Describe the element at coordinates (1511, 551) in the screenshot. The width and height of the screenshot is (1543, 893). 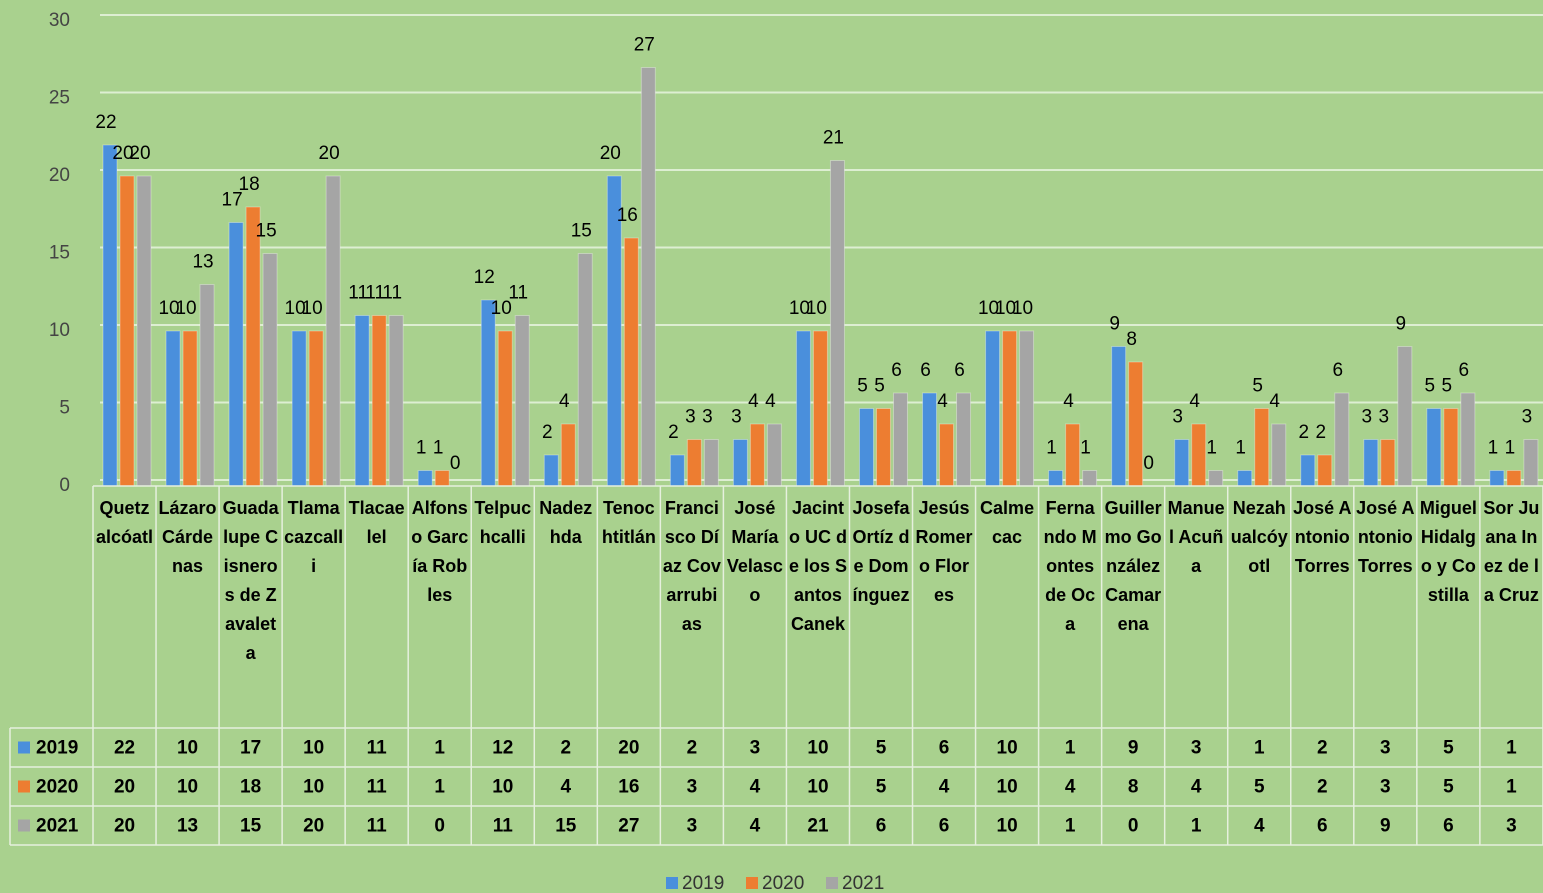
I see `category-text: Sor Juana Inez de la Cruz` at that location.